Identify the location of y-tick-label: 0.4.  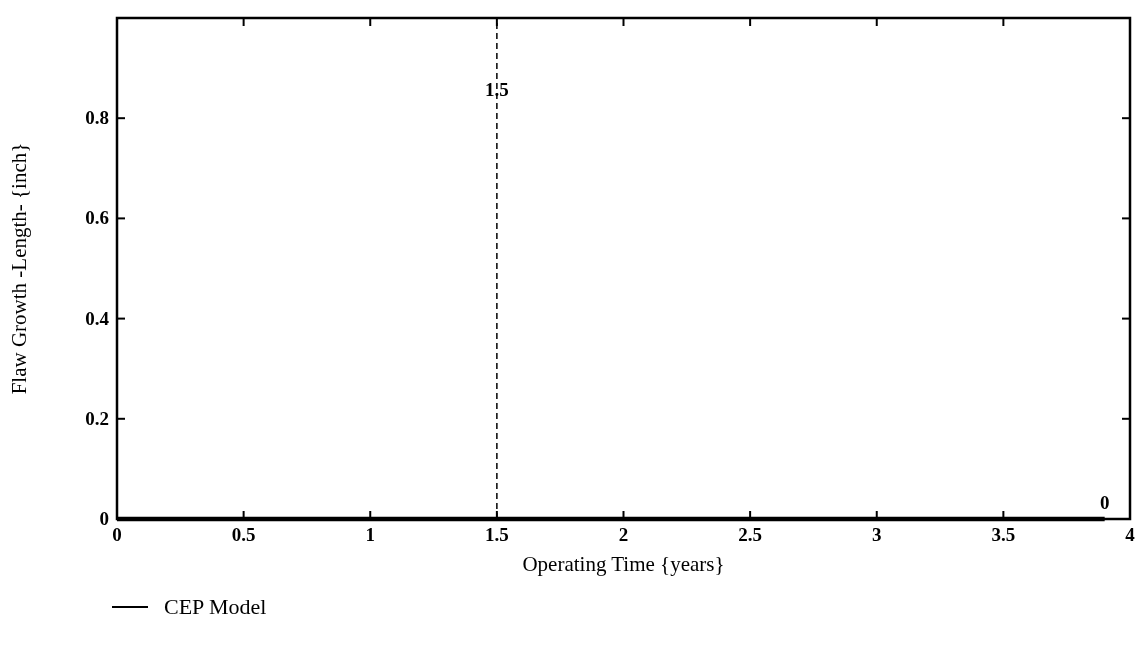
(97, 318).